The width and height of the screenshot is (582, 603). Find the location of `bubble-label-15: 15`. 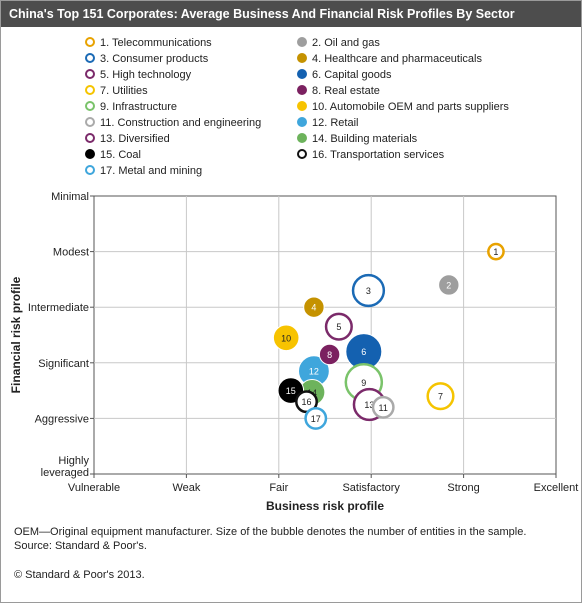

bubble-label-15: 15 is located at coordinates (291, 391).